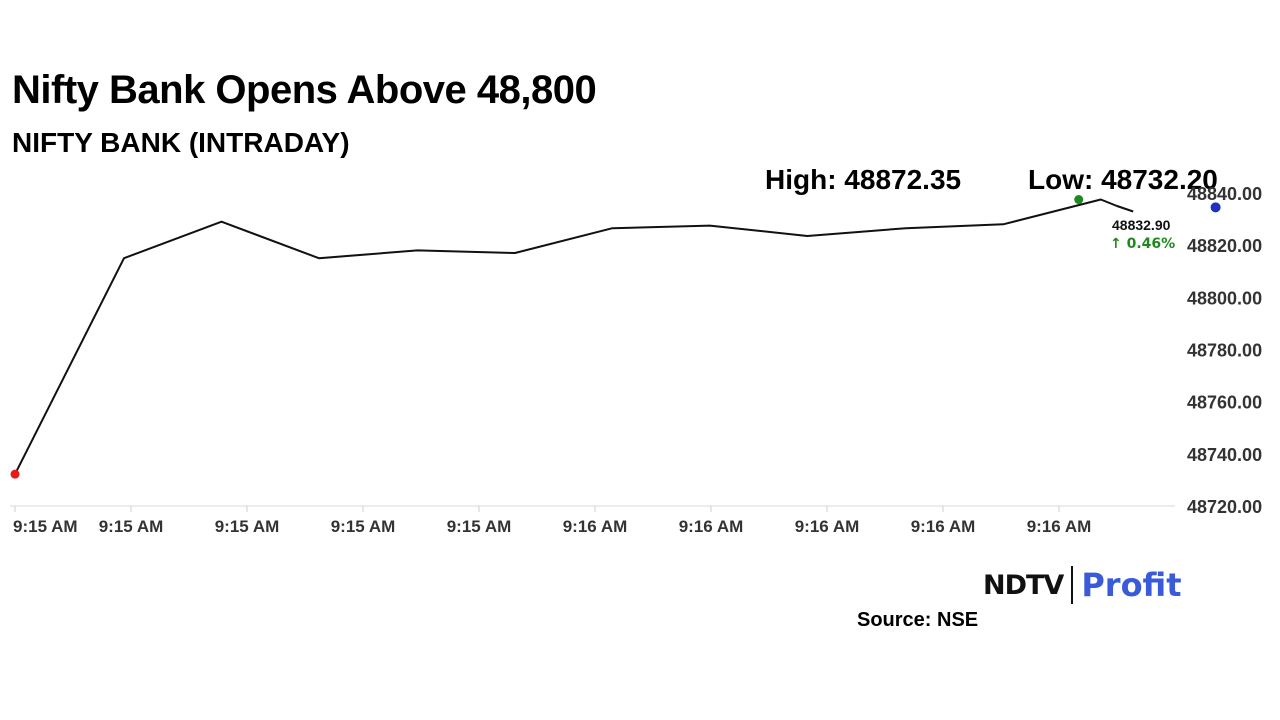 Image resolution: width=1280 pixels, height=720 pixels. I want to click on current-point-marker, so click(1215, 207).